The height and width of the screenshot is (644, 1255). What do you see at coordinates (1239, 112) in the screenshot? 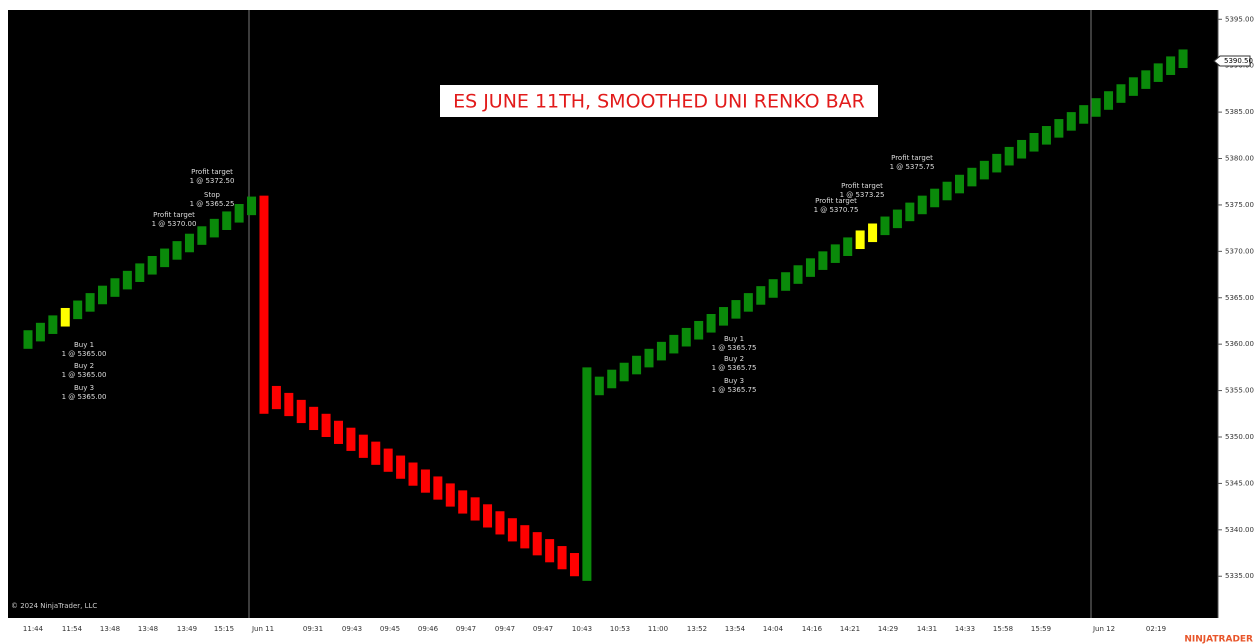
I see `y-tick-label: 5385.00` at bounding box center [1239, 112].